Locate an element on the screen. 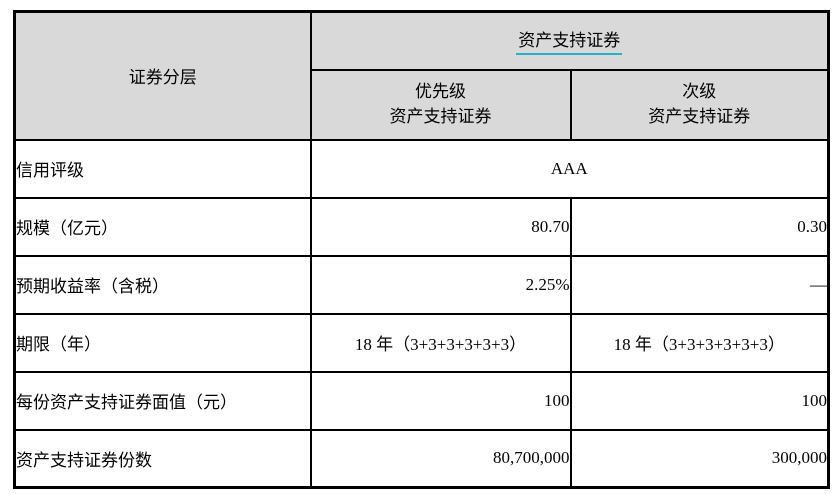 This screenshot has width=840, height=494. term-label: 期限（年） is located at coordinates (162, 342).